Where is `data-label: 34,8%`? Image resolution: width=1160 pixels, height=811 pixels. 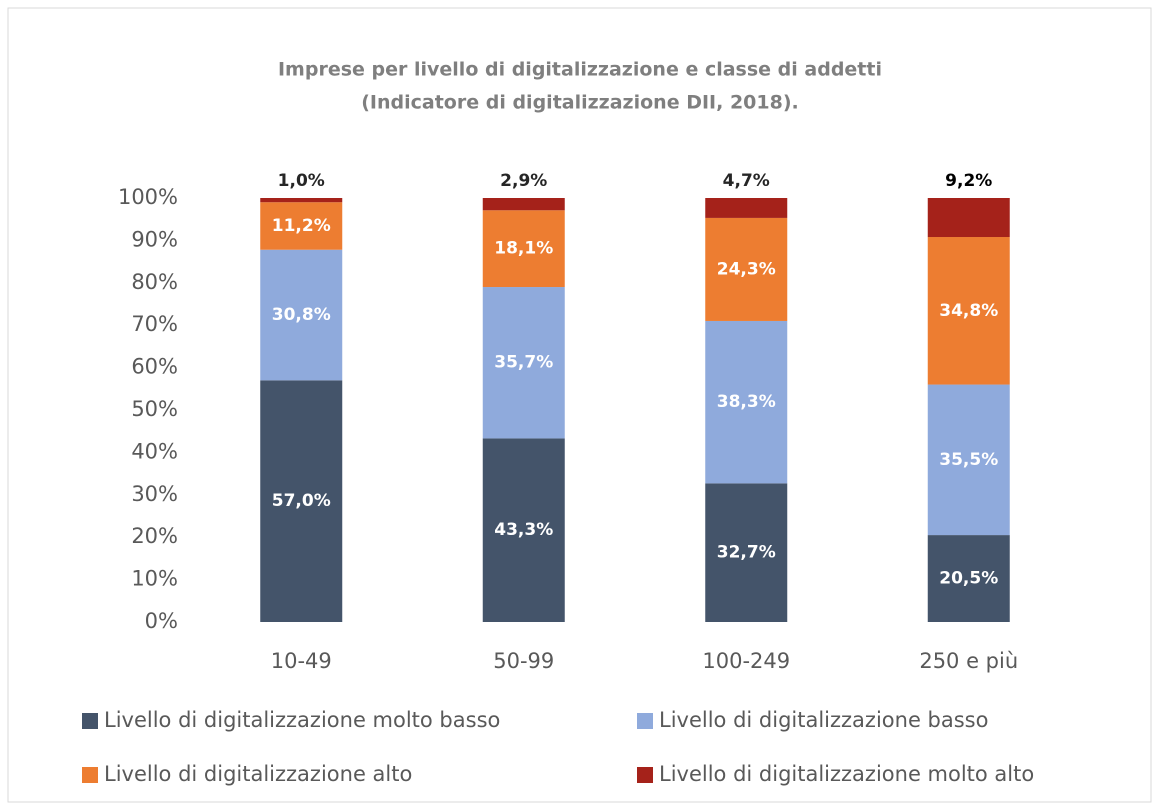
data-label: 34,8% is located at coordinates (968, 311).